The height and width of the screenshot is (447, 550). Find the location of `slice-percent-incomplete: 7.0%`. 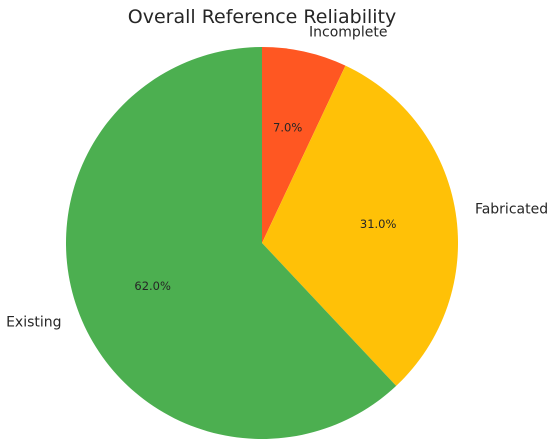

slice-percent-incomplete: 7.0% is located at coordinates (287, 128).